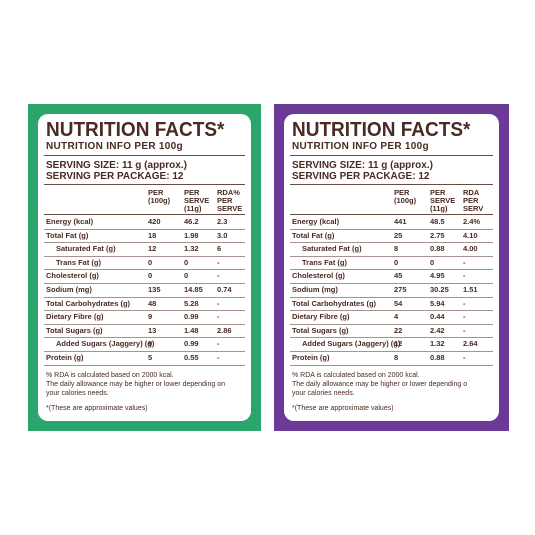 This screenshot has width=535, height=535. Describe the element at coordinates (437, 317) in the screenshot. I see `row-value: 0.44` at that location.